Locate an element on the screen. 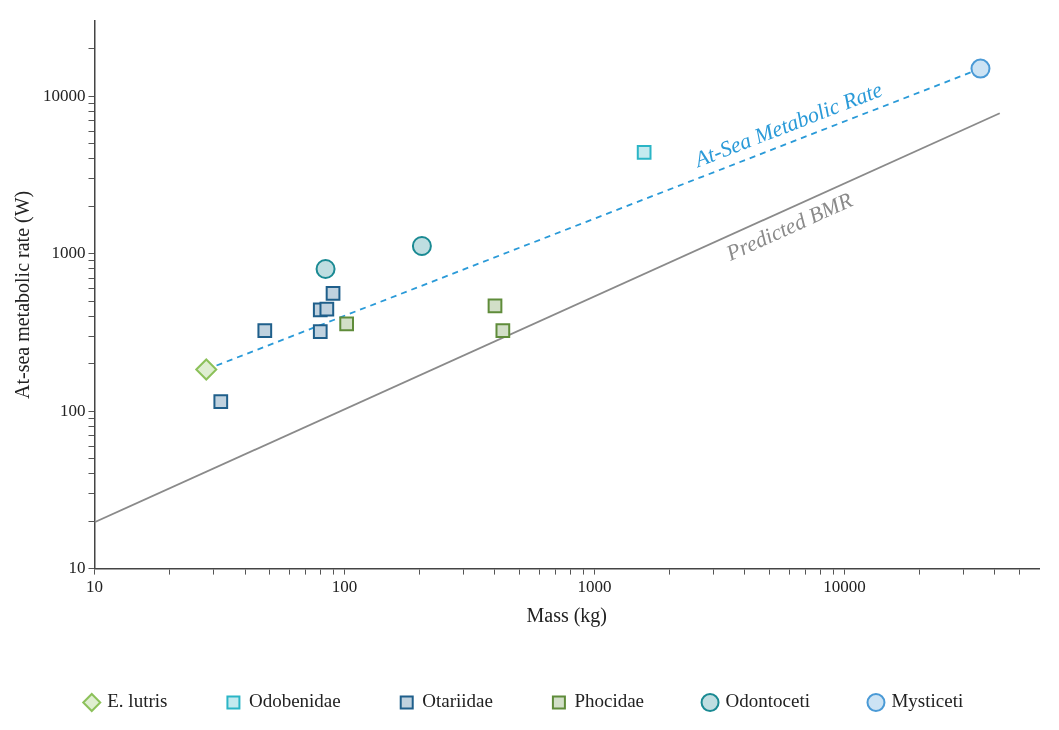  x-tick-label: 10 is located at coordinates (94, 587).